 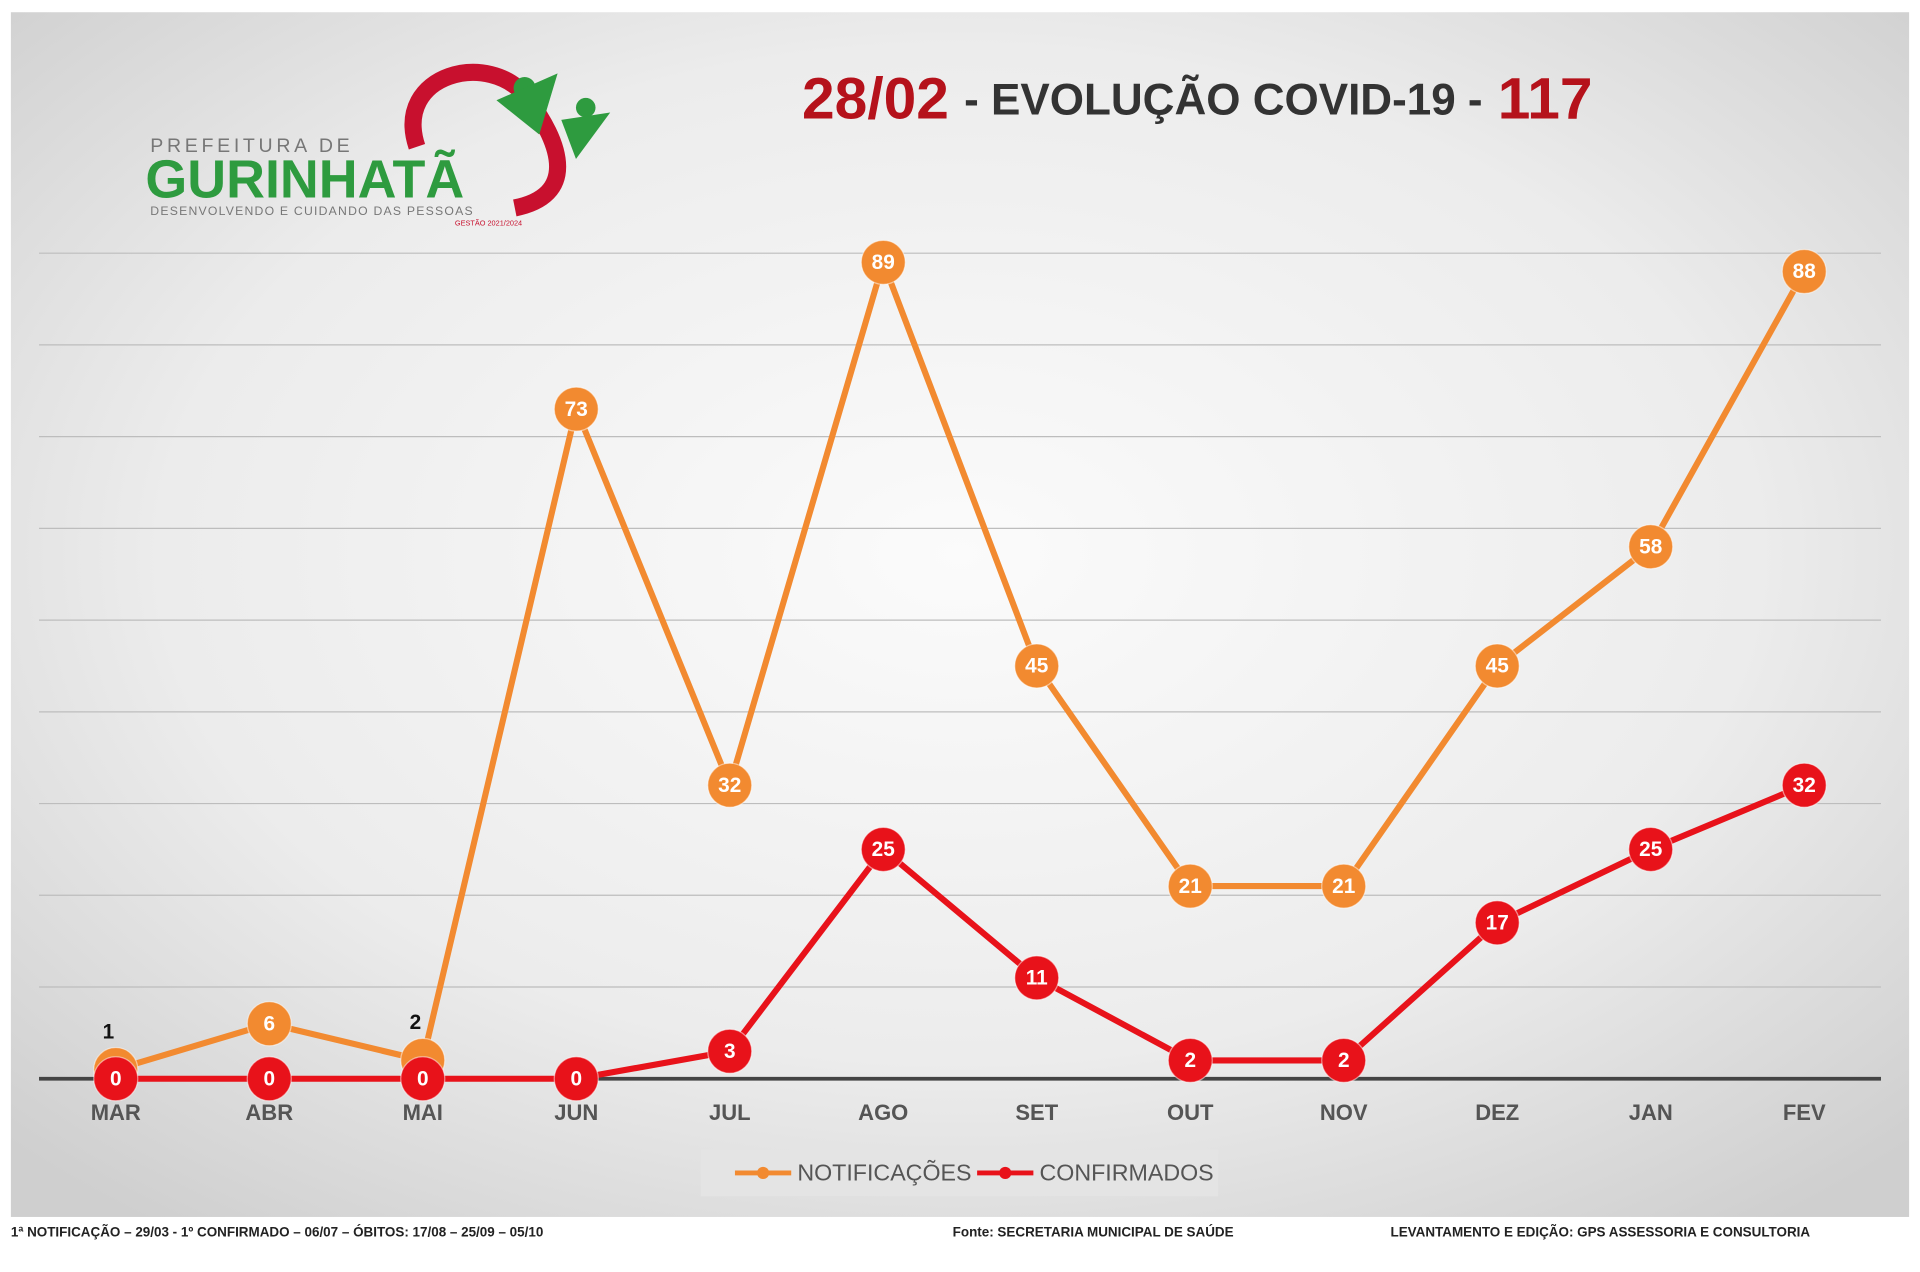 I want to click on x-tick-label: JUL, so click(x=730, y=1112).